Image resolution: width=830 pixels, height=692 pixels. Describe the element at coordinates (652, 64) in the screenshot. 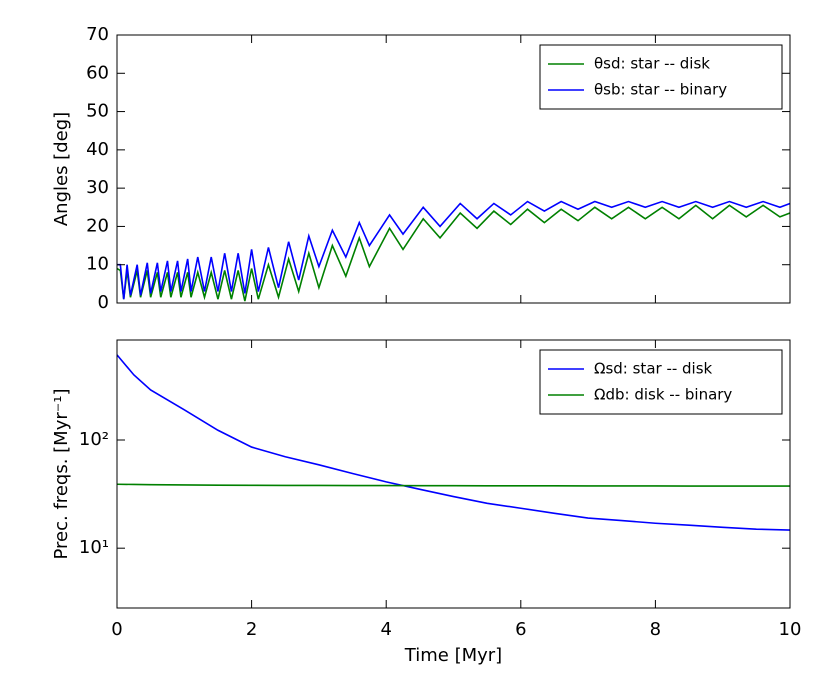

I see `legend-label: θsd: star -- disk` at that location.